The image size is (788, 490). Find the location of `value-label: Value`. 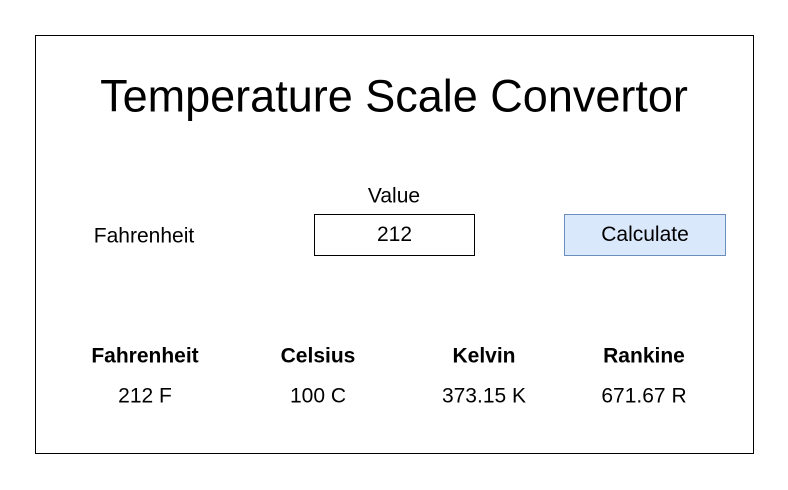

value-label: Value is located at coordinates (394, 196).